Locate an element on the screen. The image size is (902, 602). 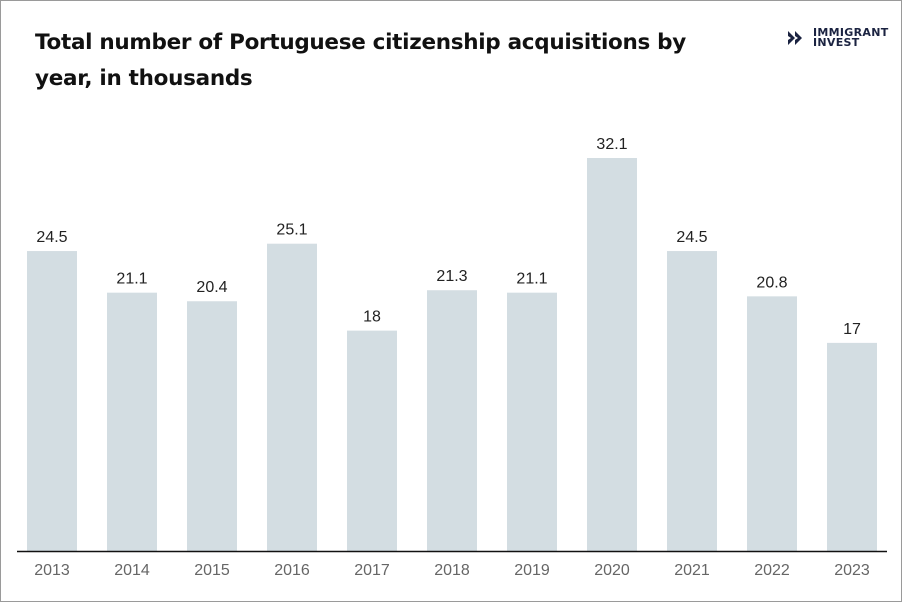
x-tick-2014: 2014 is located at coordinates (132, 570).